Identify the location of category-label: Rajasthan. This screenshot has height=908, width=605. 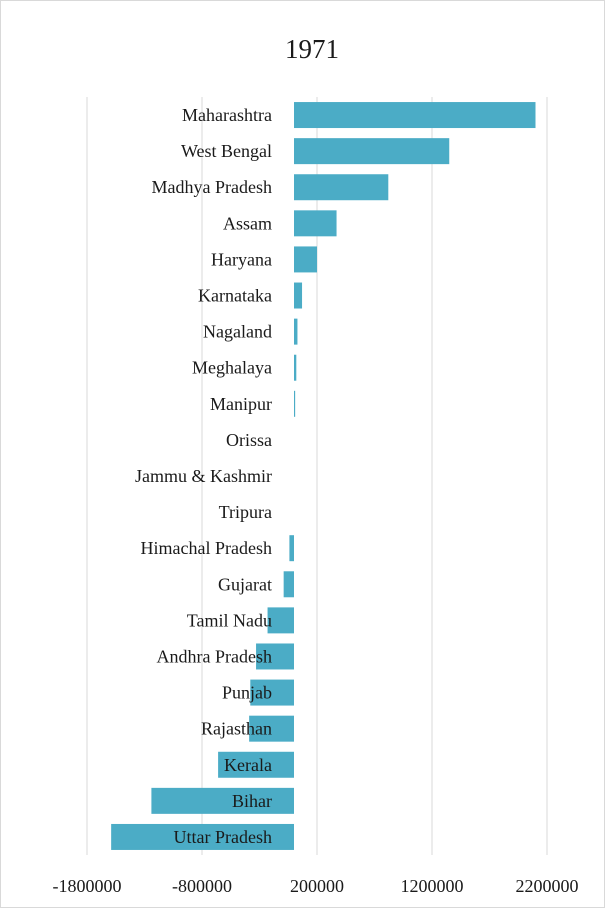
(236, 729).